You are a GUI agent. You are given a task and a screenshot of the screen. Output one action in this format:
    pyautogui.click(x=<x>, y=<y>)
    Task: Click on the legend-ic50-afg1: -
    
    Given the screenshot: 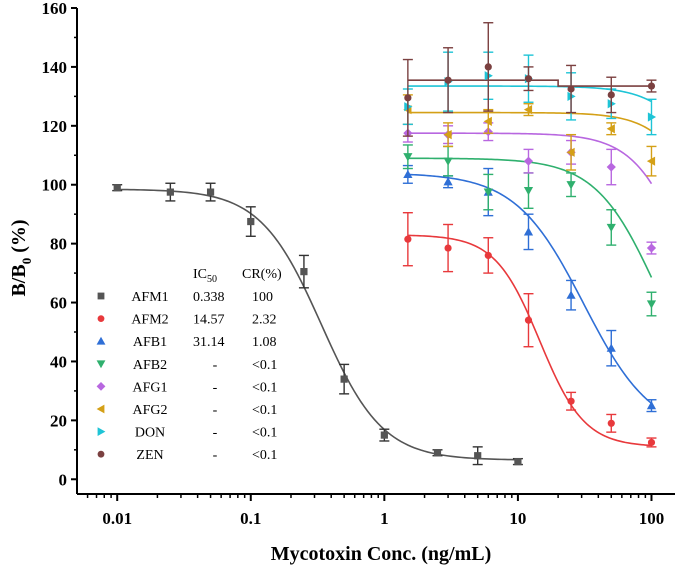 What is the action you would take?
    pyautogui.click(x=215, y=387)
    